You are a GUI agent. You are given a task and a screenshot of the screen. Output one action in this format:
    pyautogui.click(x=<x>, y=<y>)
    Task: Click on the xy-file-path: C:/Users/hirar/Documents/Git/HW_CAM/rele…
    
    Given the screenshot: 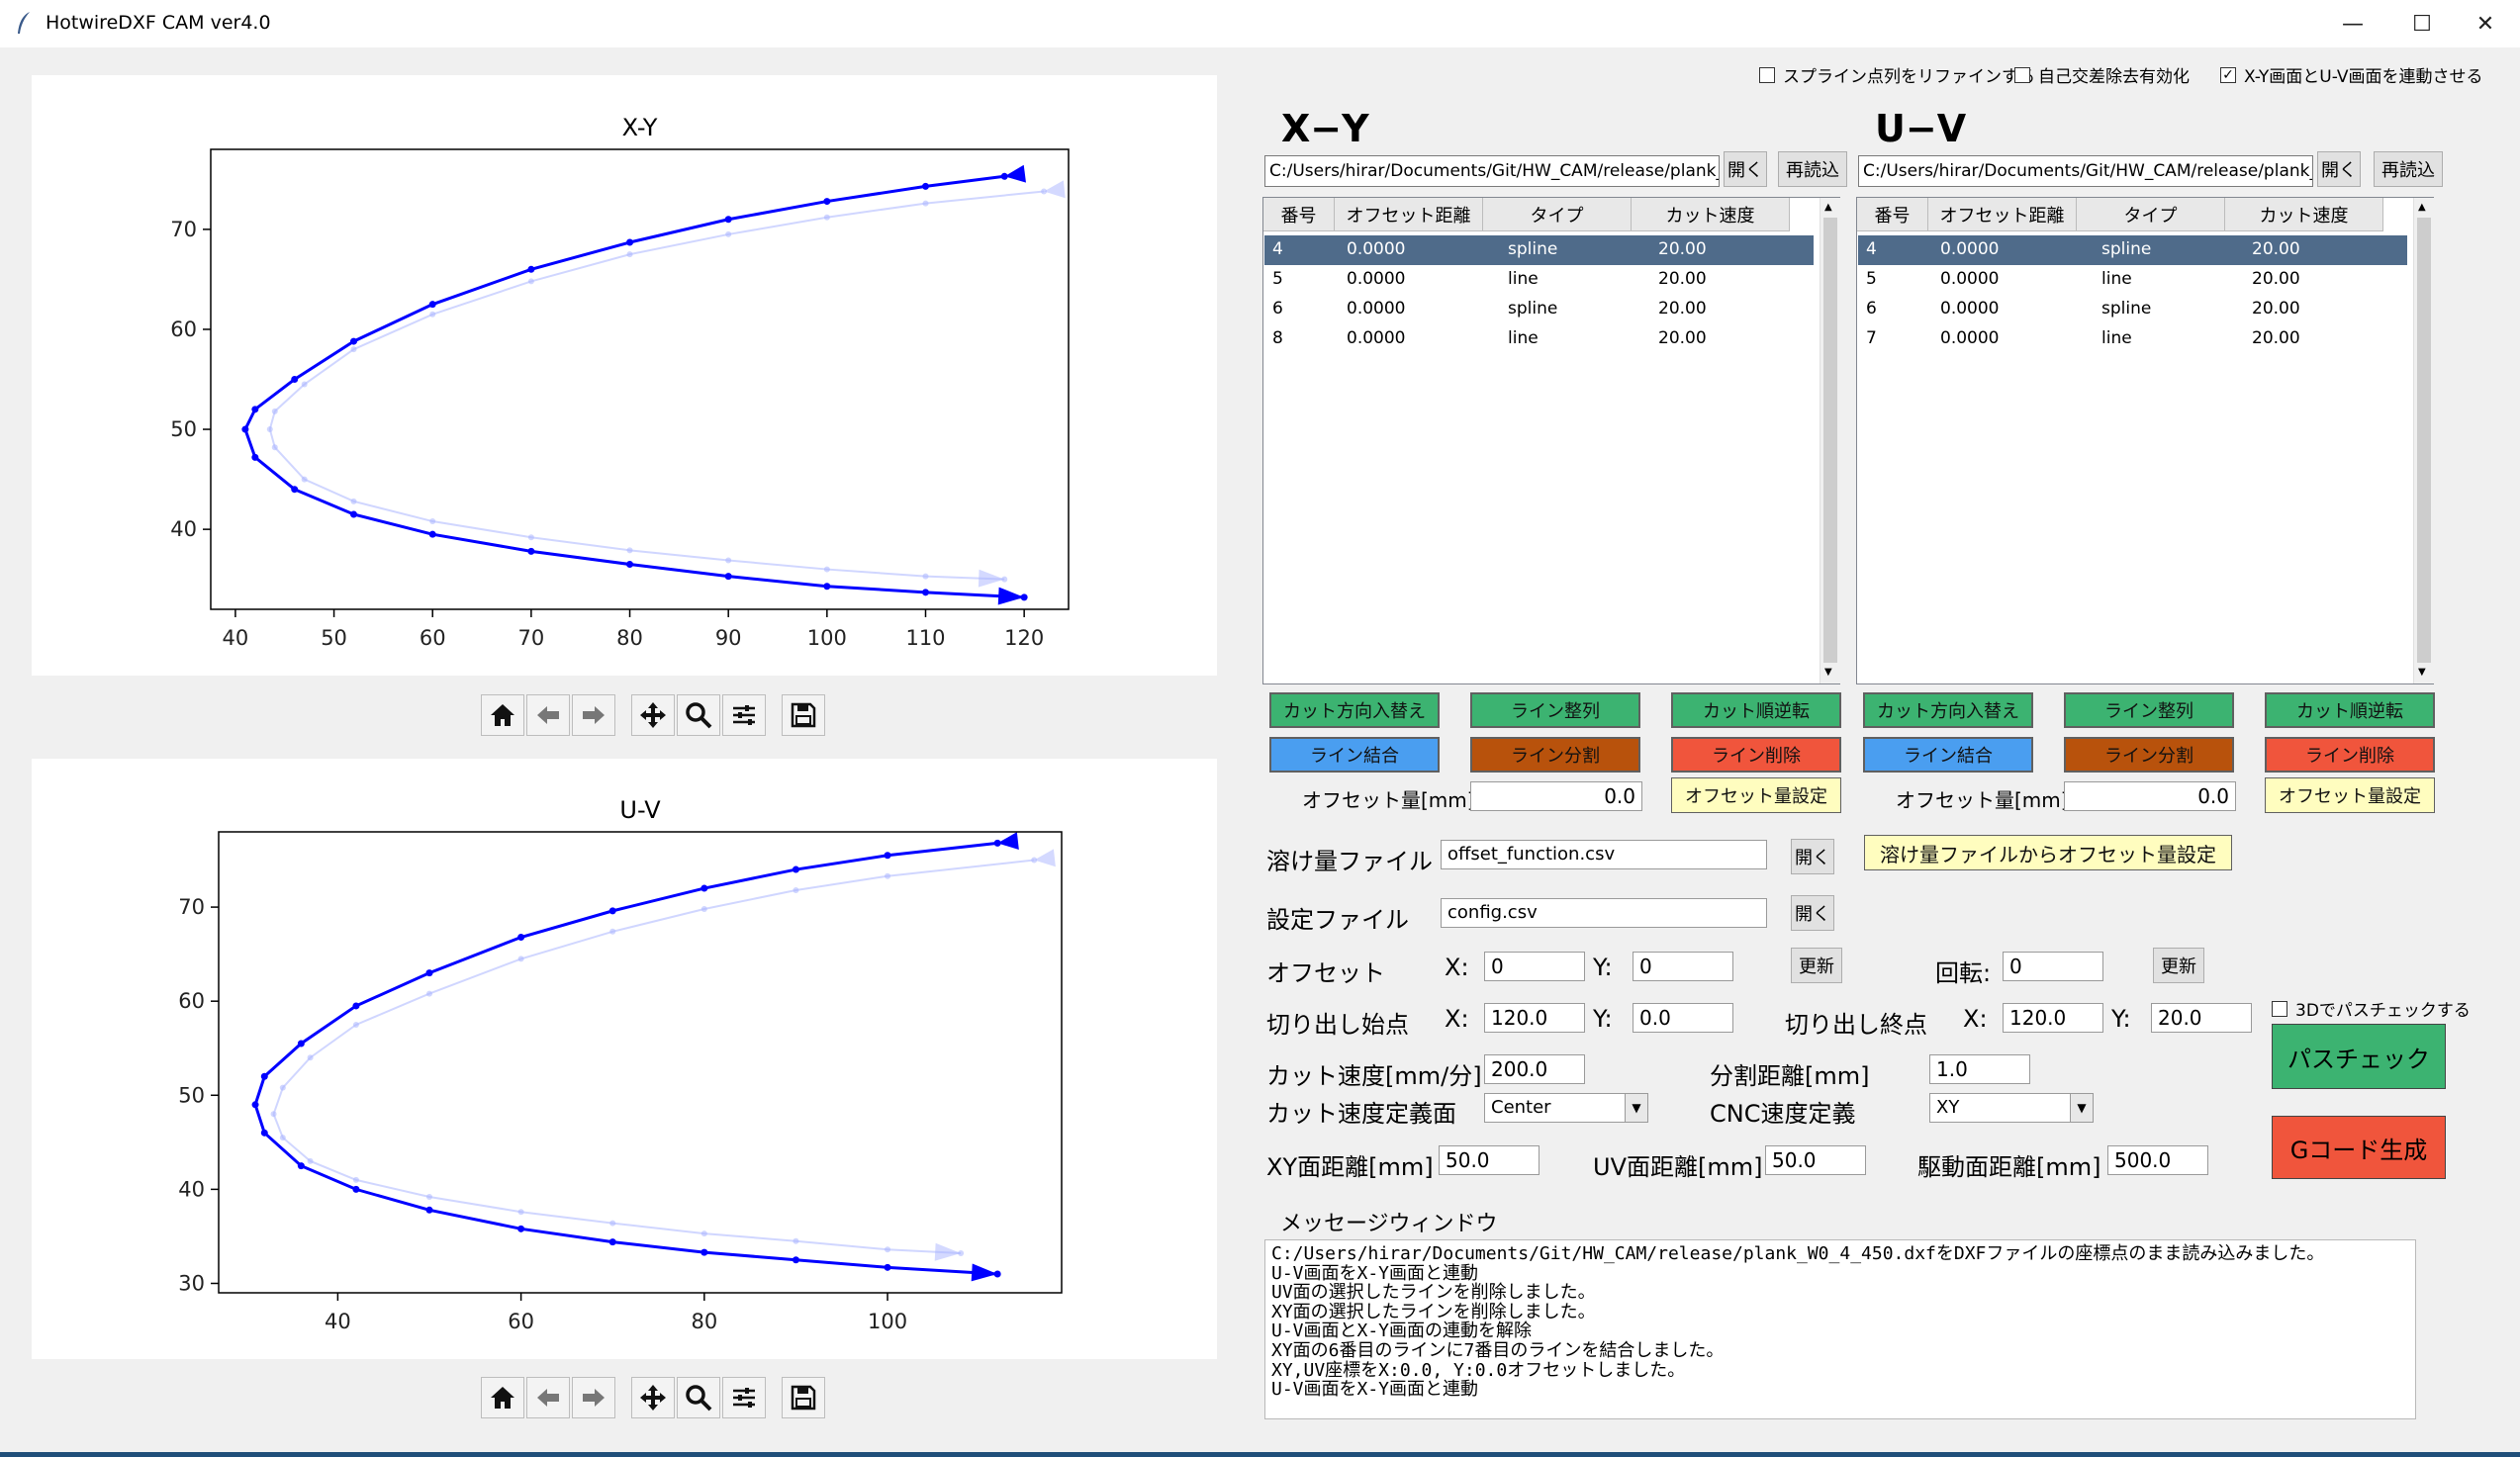 What is the action you would take?
    pyautogui.click(x=1492, y=171)
    